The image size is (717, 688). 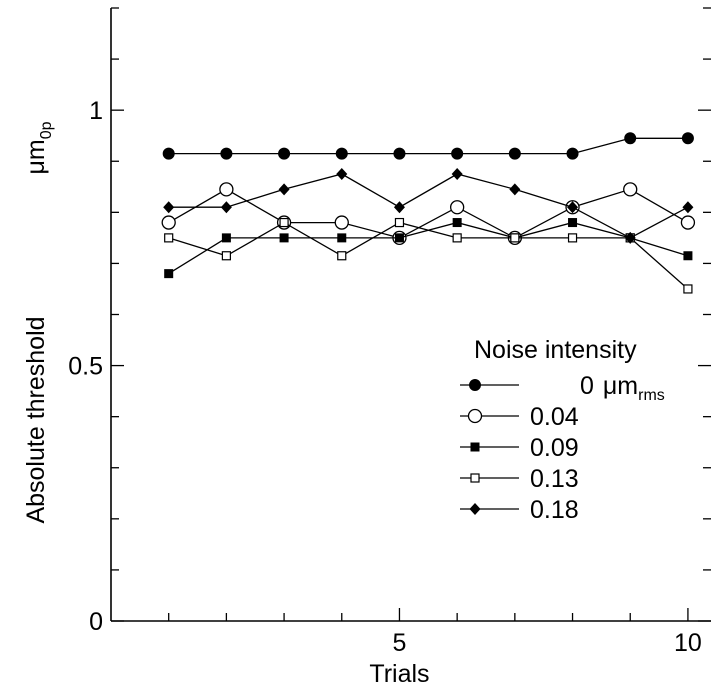 I want to click on legend-title: Noise intensity, so click(x=555, y=350).